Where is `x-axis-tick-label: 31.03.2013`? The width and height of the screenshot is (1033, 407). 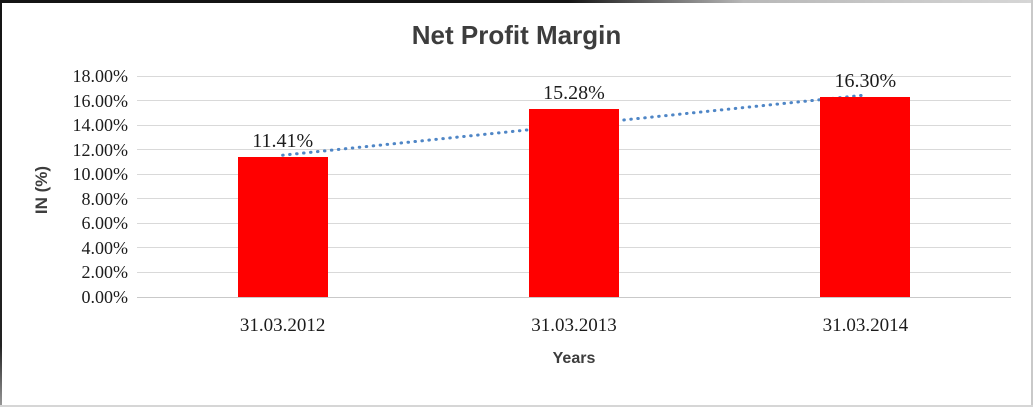
x-axis-tick-label: 31.03.2013 is located at coordinates (574, 325).